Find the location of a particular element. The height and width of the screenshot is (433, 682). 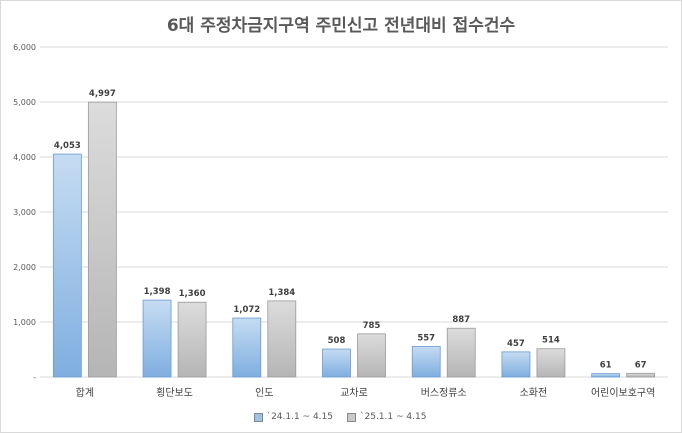

data-label: 508 is located at coordinates (337, 341).